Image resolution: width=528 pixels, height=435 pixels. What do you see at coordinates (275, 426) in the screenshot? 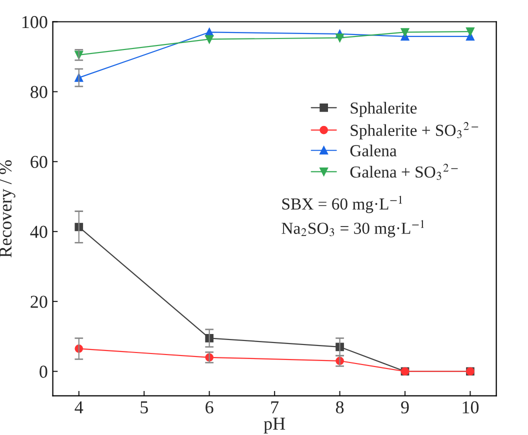
I see `x-axis-title: pH` at bounding box center [275, 426].